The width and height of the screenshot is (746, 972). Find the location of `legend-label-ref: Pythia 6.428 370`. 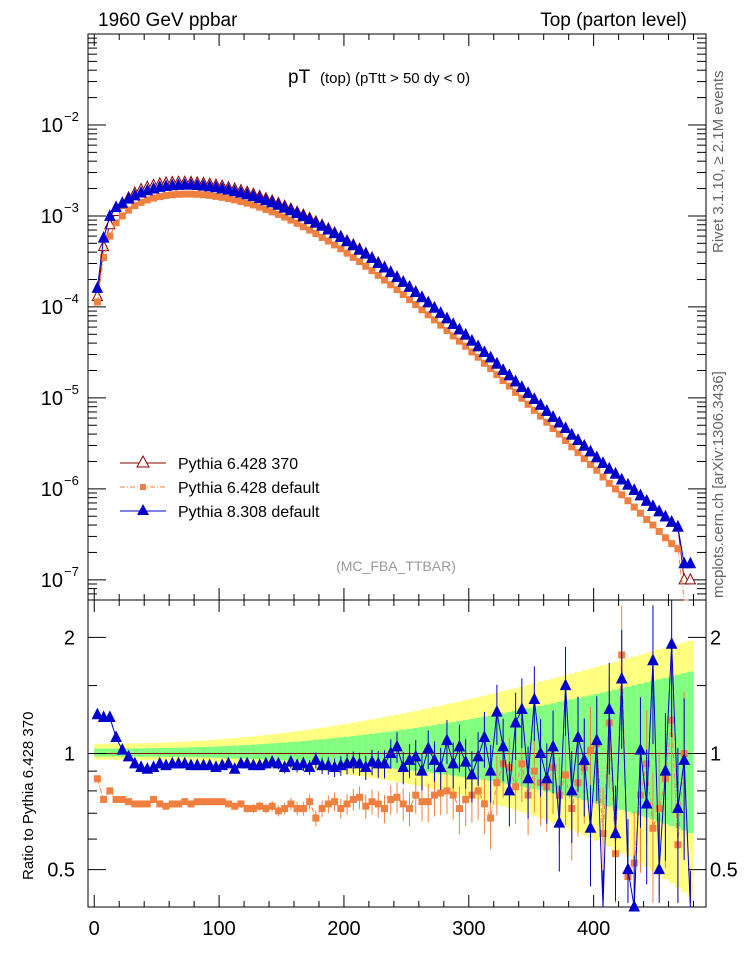

legend-label-ref: Pythia 6.428 370 is located at coordinates (238, 464).